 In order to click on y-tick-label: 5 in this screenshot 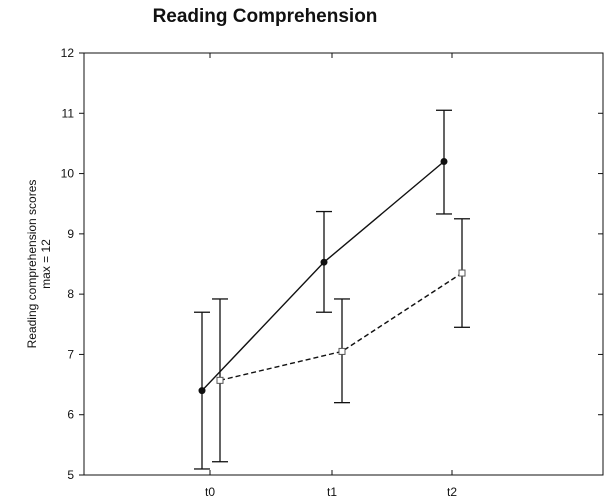, I will do `click(70, 475)`.